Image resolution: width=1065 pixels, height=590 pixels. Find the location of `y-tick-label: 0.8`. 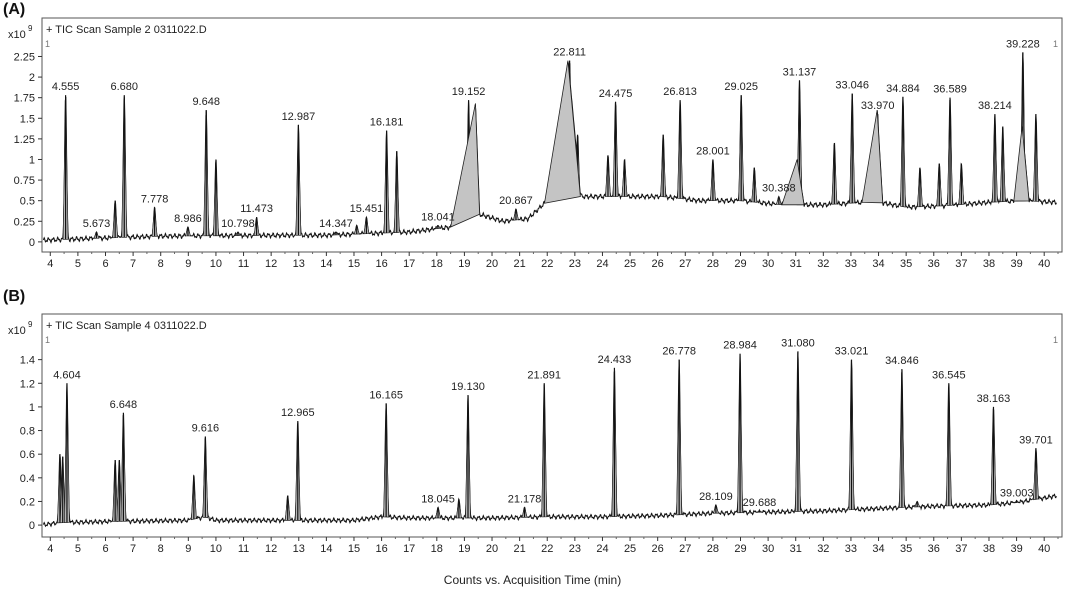

y-tick-label: 0.8 is located at coordinates (27, 432).